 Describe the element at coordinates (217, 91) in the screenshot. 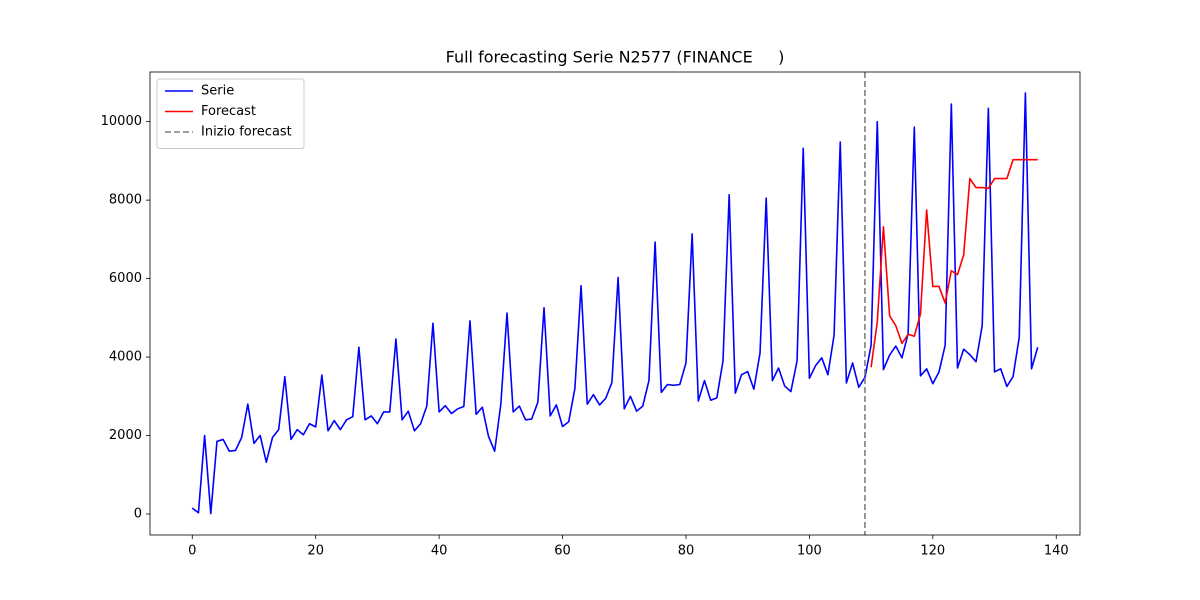

I see `legend-label: Serie` at that location.